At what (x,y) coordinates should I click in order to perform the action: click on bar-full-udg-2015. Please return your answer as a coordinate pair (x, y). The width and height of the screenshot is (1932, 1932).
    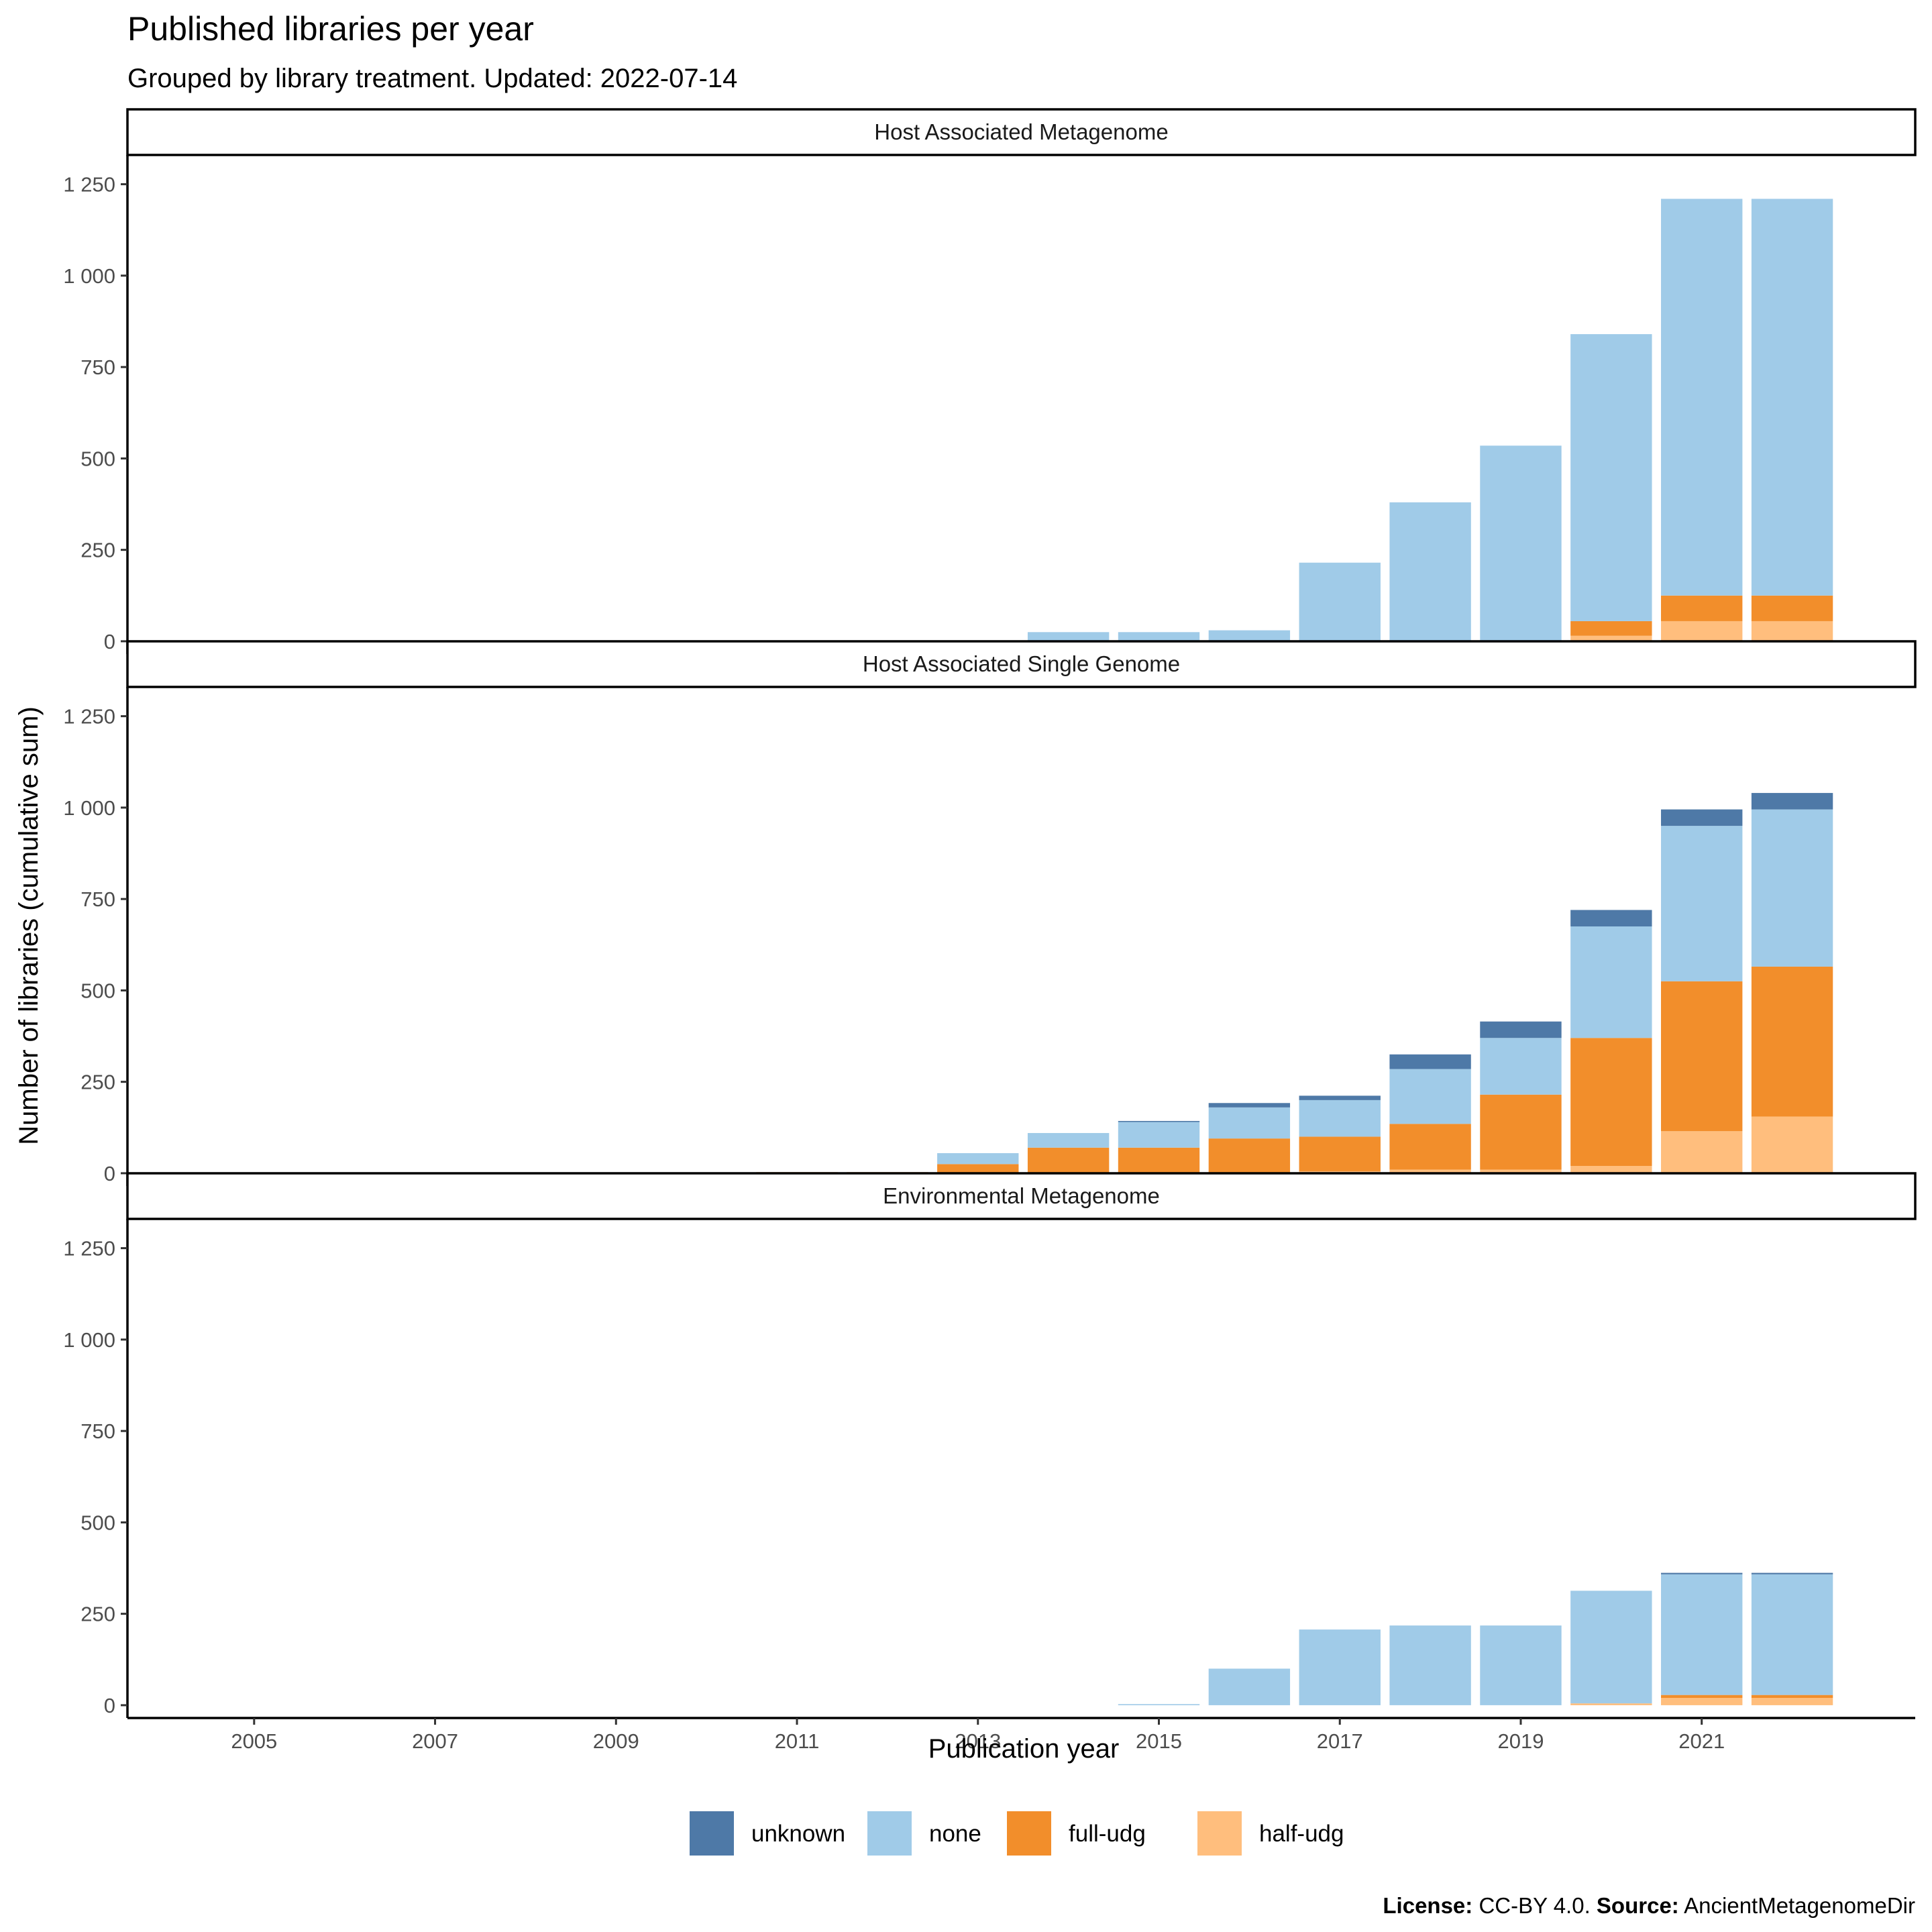
    Looking at the image, I should click on (1159, 1160).